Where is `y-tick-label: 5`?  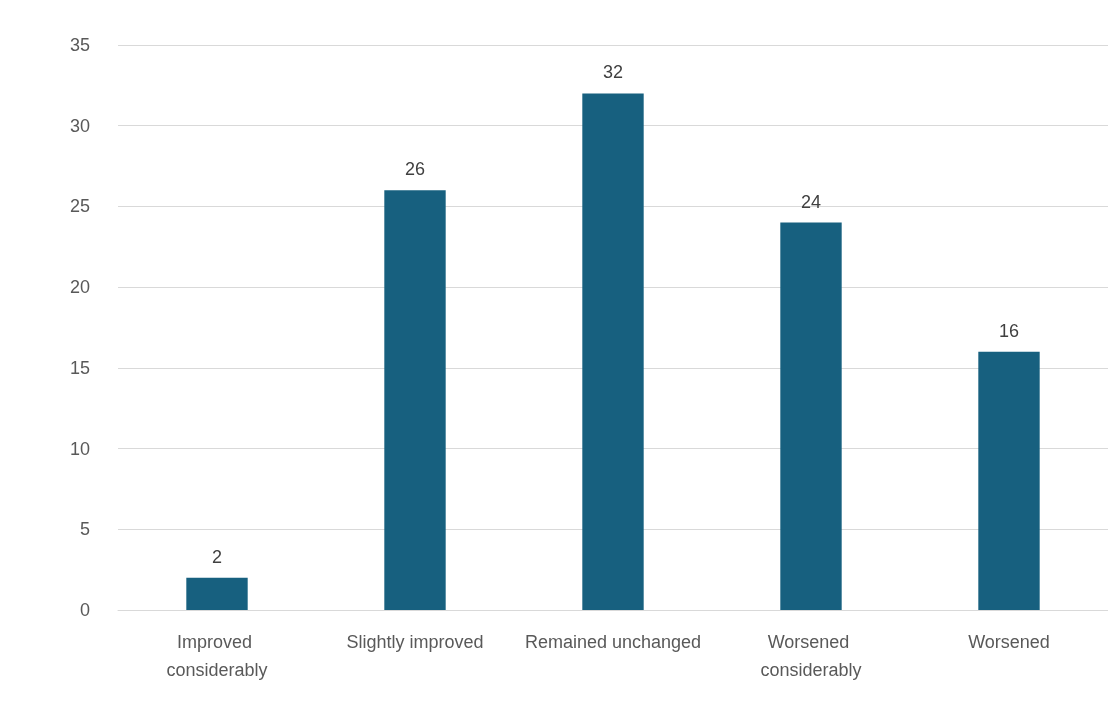 y-tick-label: 5 is located at coordinates (84, 529).